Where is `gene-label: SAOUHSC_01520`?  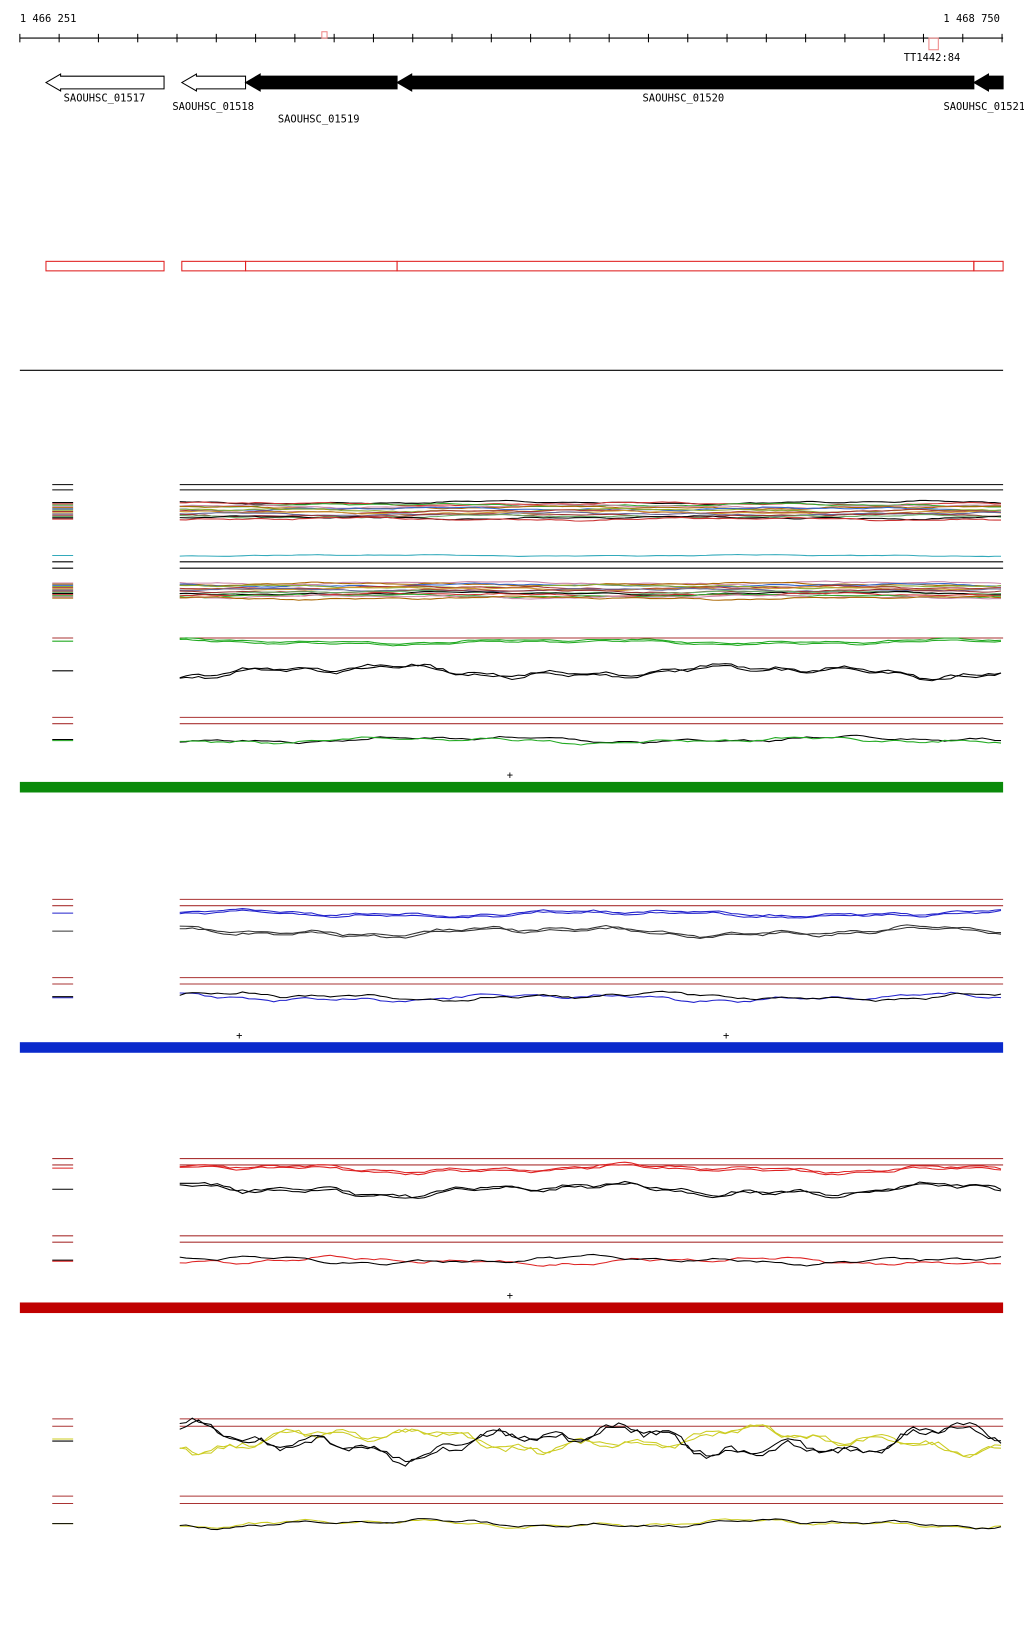
gene-label: SAOUHSC_01520 is located at coordinates (684, 98).